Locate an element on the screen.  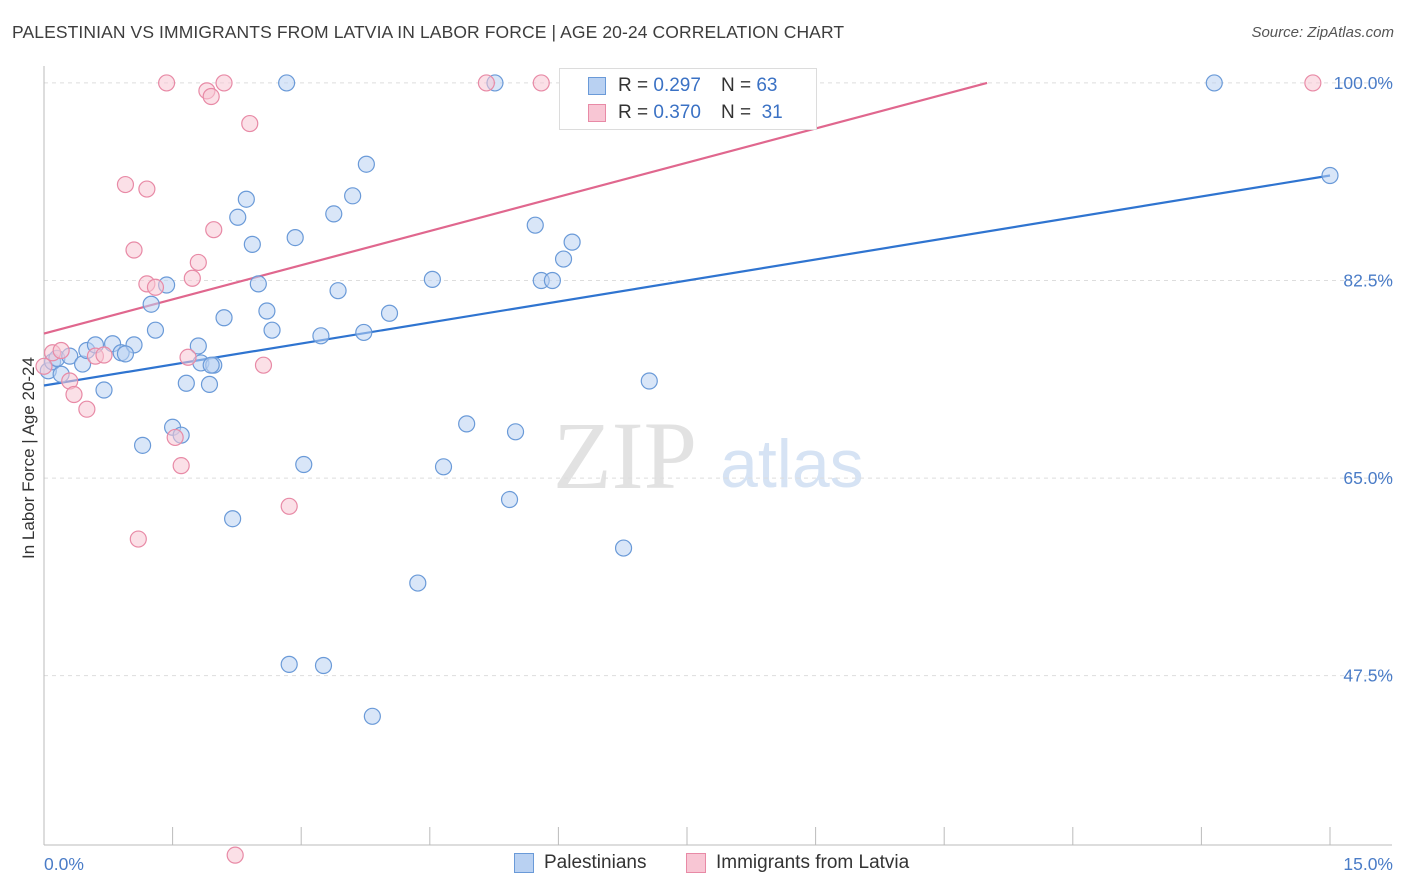
source-credit: Source: ZipAtlas.com is located at coordinates (1322, 32).